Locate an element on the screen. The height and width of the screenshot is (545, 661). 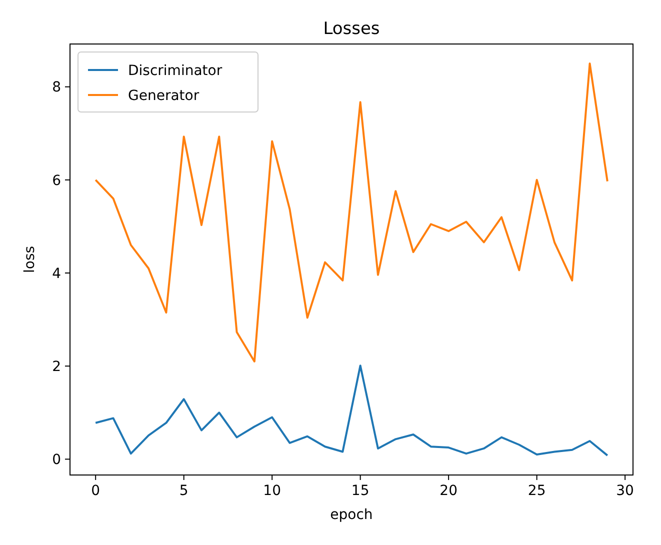
legend-label: Discriminator is located at coordinates (175, 70).